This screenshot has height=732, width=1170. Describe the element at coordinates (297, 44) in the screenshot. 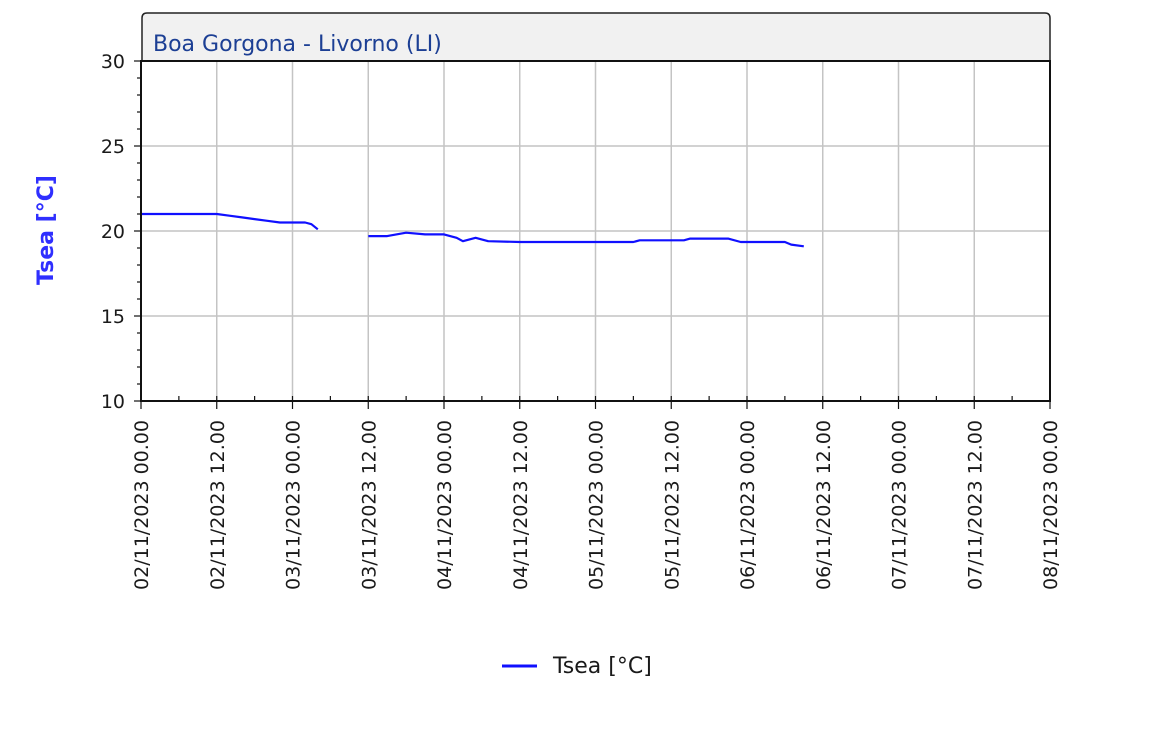

I see `chart-title: Boa Gorgona - Livorno (LI)` at that location.